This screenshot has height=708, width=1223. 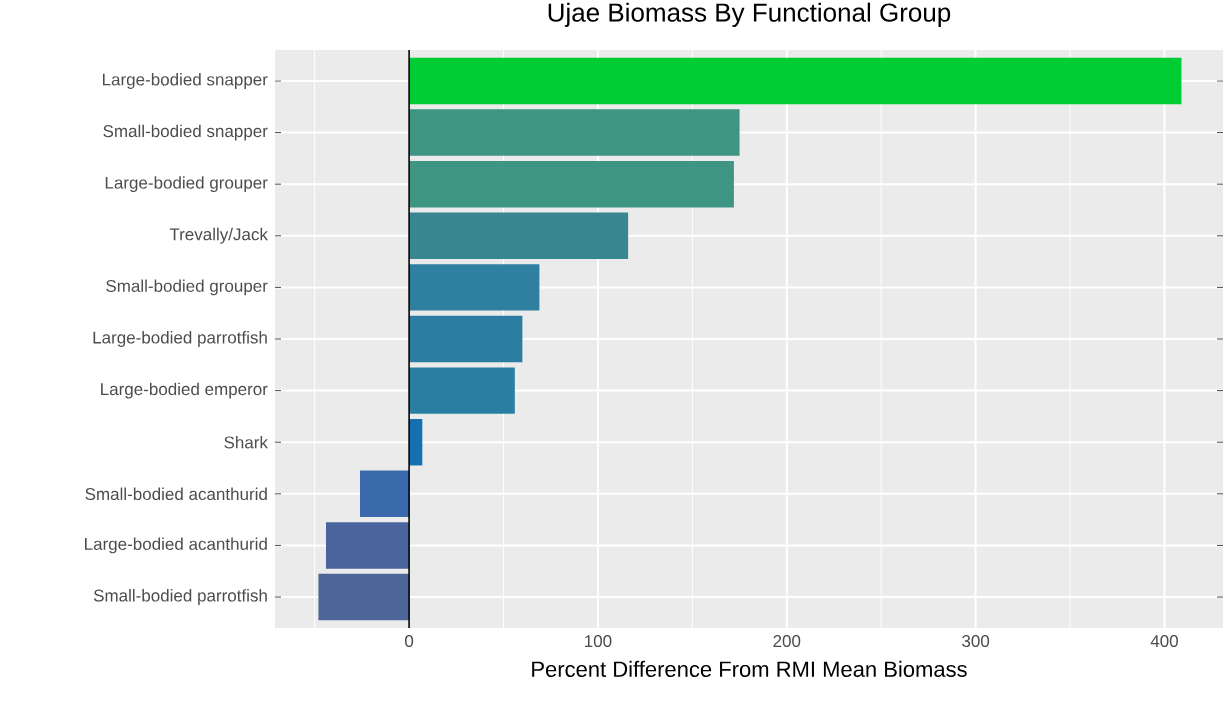 What do you see at coordinates (186, 184) in the screenshot?
I see `y-tick-label: Large-bodied grouper` at bounding box center [186, 184].